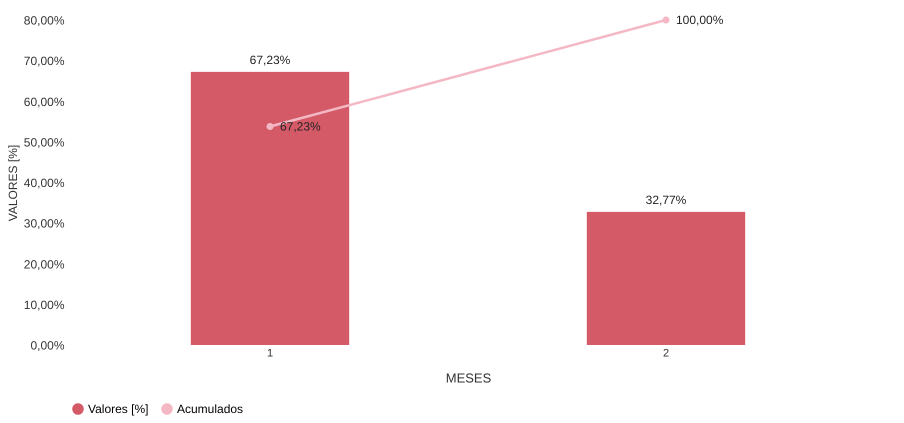 The image size is (904, 423). What do you see at coordinates (44, 305) in the screenshot?
I see `y-tick-label: 10,00%` at bounding box center [44, 305].